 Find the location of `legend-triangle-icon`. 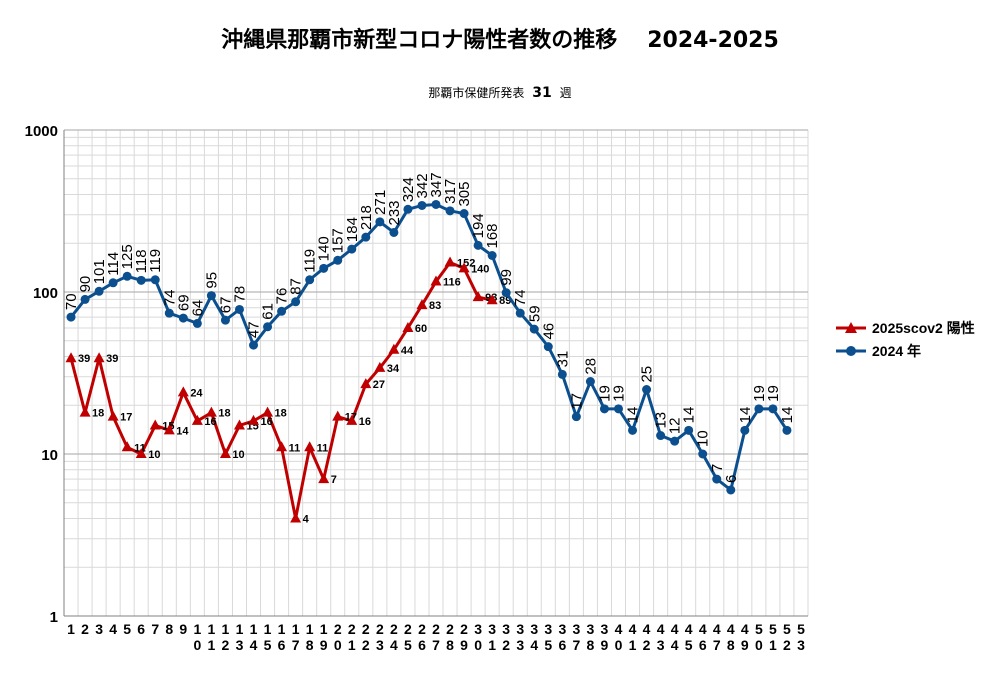

legend-triangle-icon is located at coordinates (851, 327).